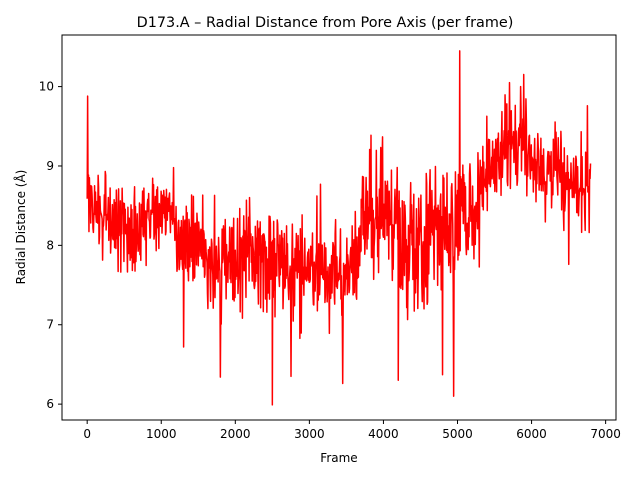 The width and height of the screenshot is (640, 480). Describe the element at coordinates (50, 166) in the screenshot. I see `y-tick-label: 9` at that location.